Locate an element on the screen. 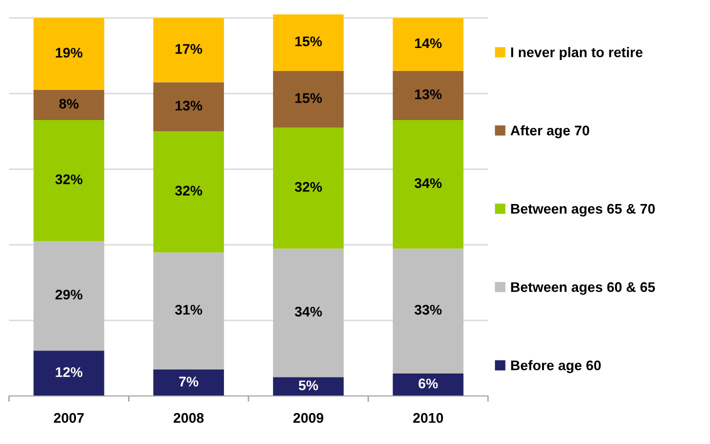 This screenshot has width=710, height=444. data-label: 12% is located at coordinates (69, 372).